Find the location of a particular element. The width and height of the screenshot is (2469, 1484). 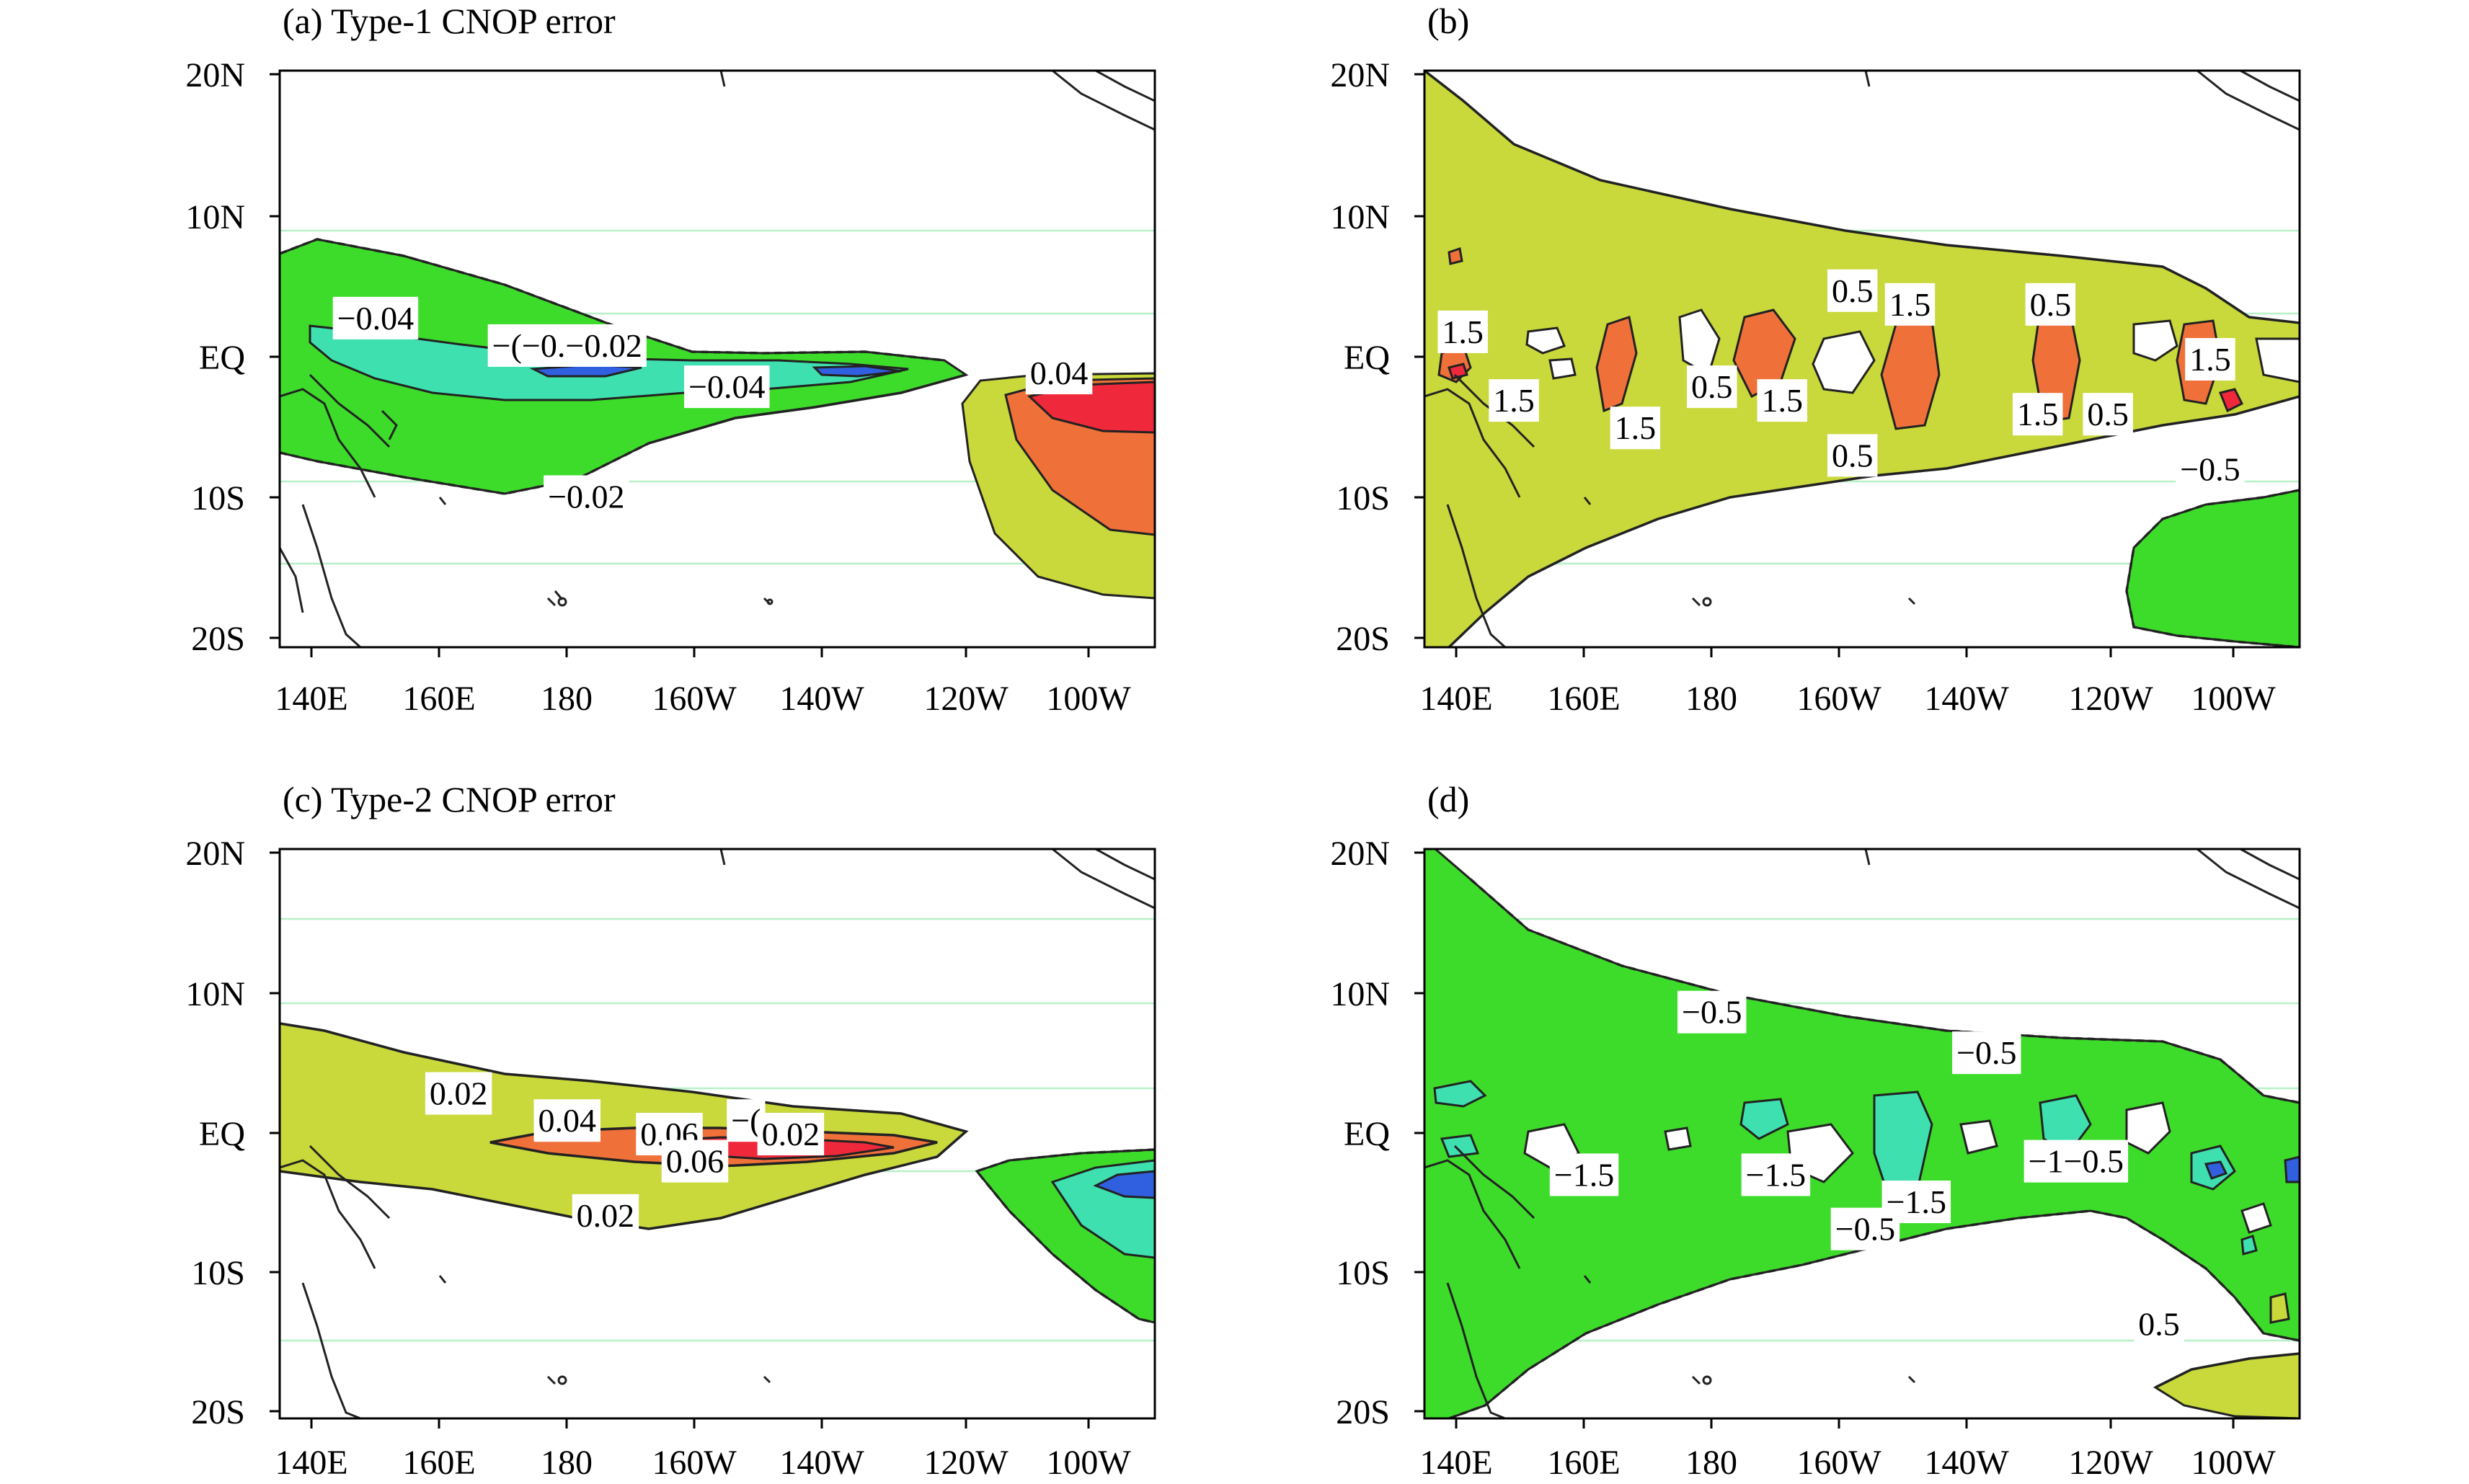

panel-c-yticks is located at coordinates (275, 1132).